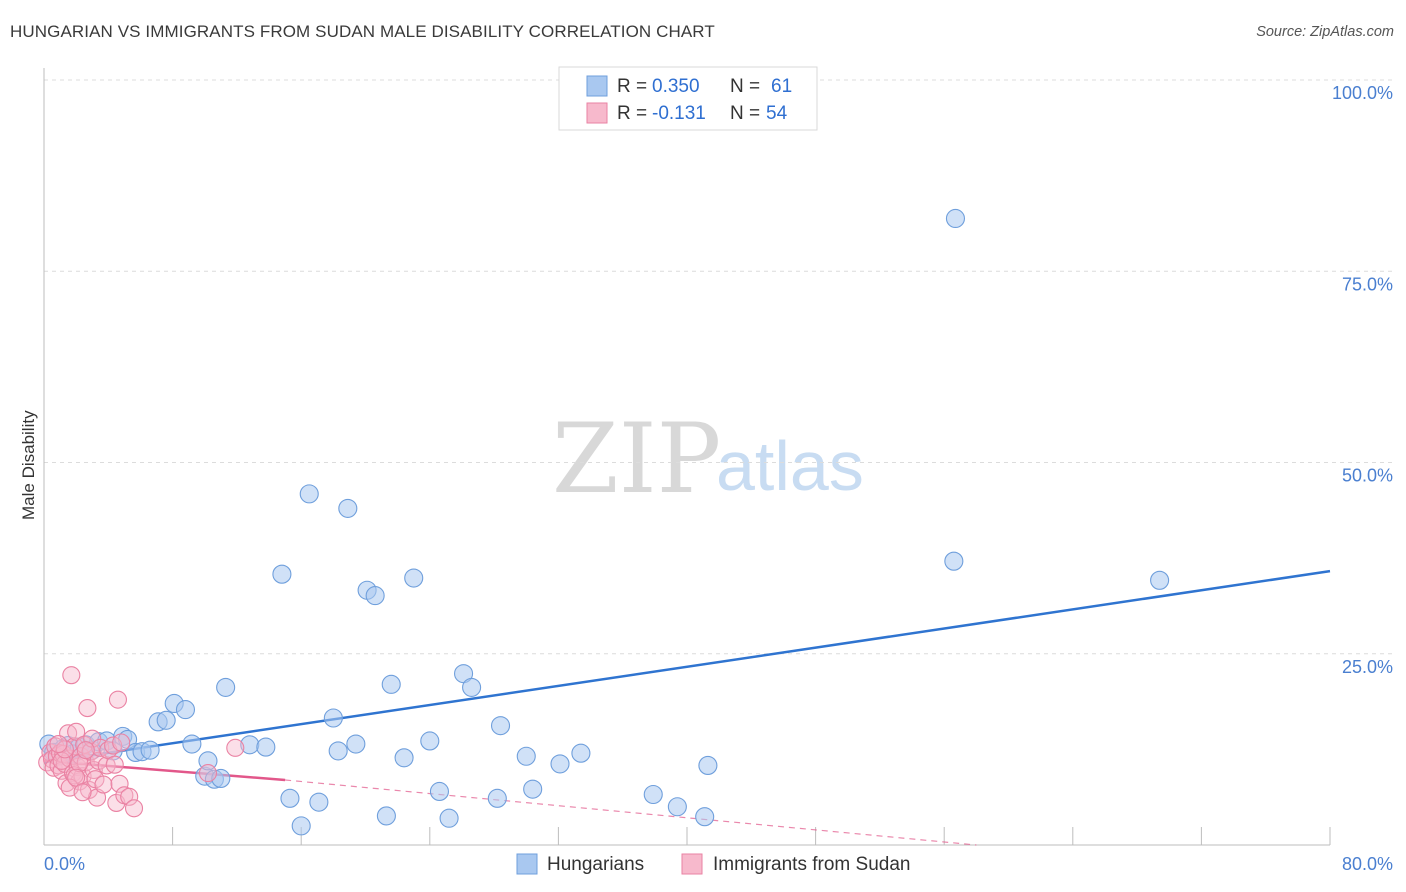  I want to click on series-legend: Hungarians Immigrants from Sudan, so click(713, 864).